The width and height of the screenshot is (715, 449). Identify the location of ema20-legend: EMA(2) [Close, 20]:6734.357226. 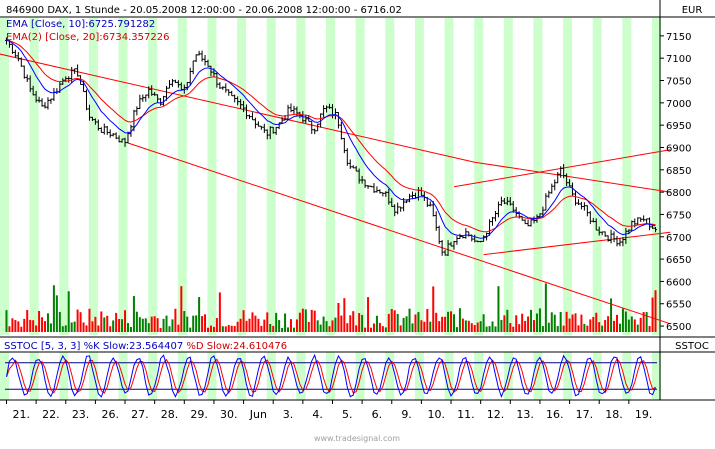
(87, 37).